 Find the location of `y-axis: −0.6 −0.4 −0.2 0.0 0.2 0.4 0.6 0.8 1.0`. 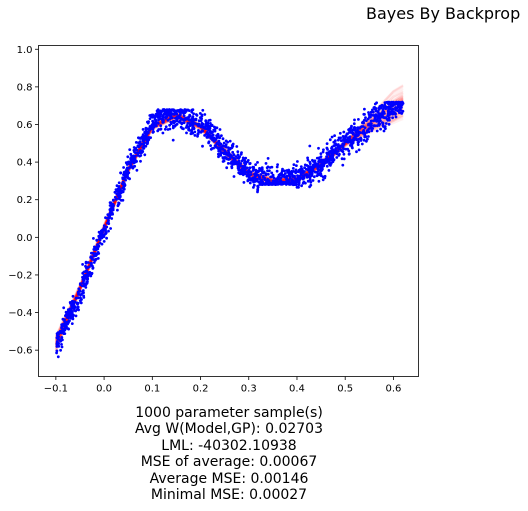

y-axis: −0.6 −0.4 −0.2 0.0 0.2 0.4 0.6 0.8 1.0 is located at coordinates (23, 201).